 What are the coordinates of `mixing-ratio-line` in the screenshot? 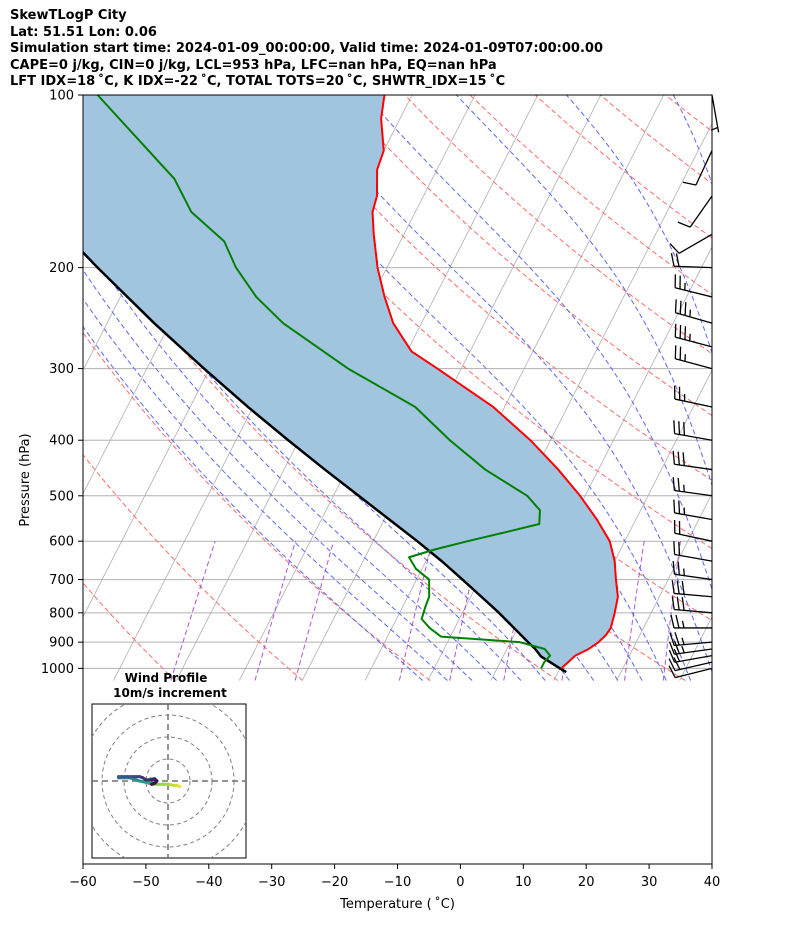 It's located at (193, 611).